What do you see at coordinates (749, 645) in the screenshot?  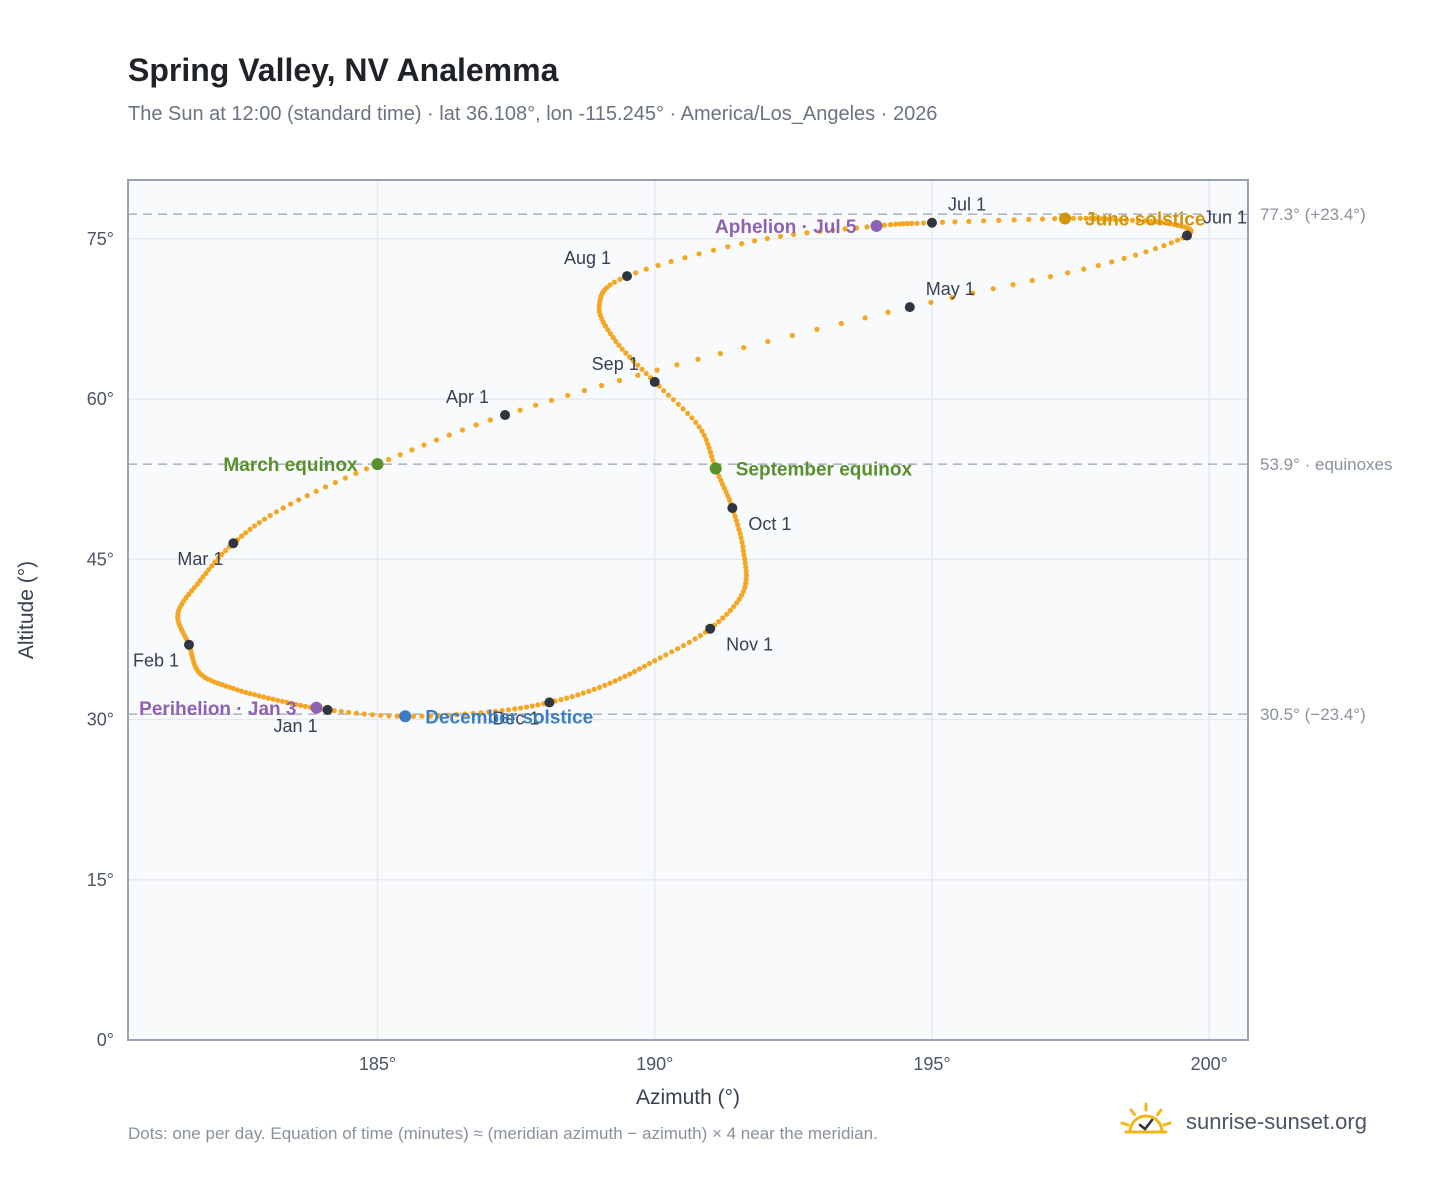 I see `month-marker-label: Nov 1` at bounding box center [749, 645].